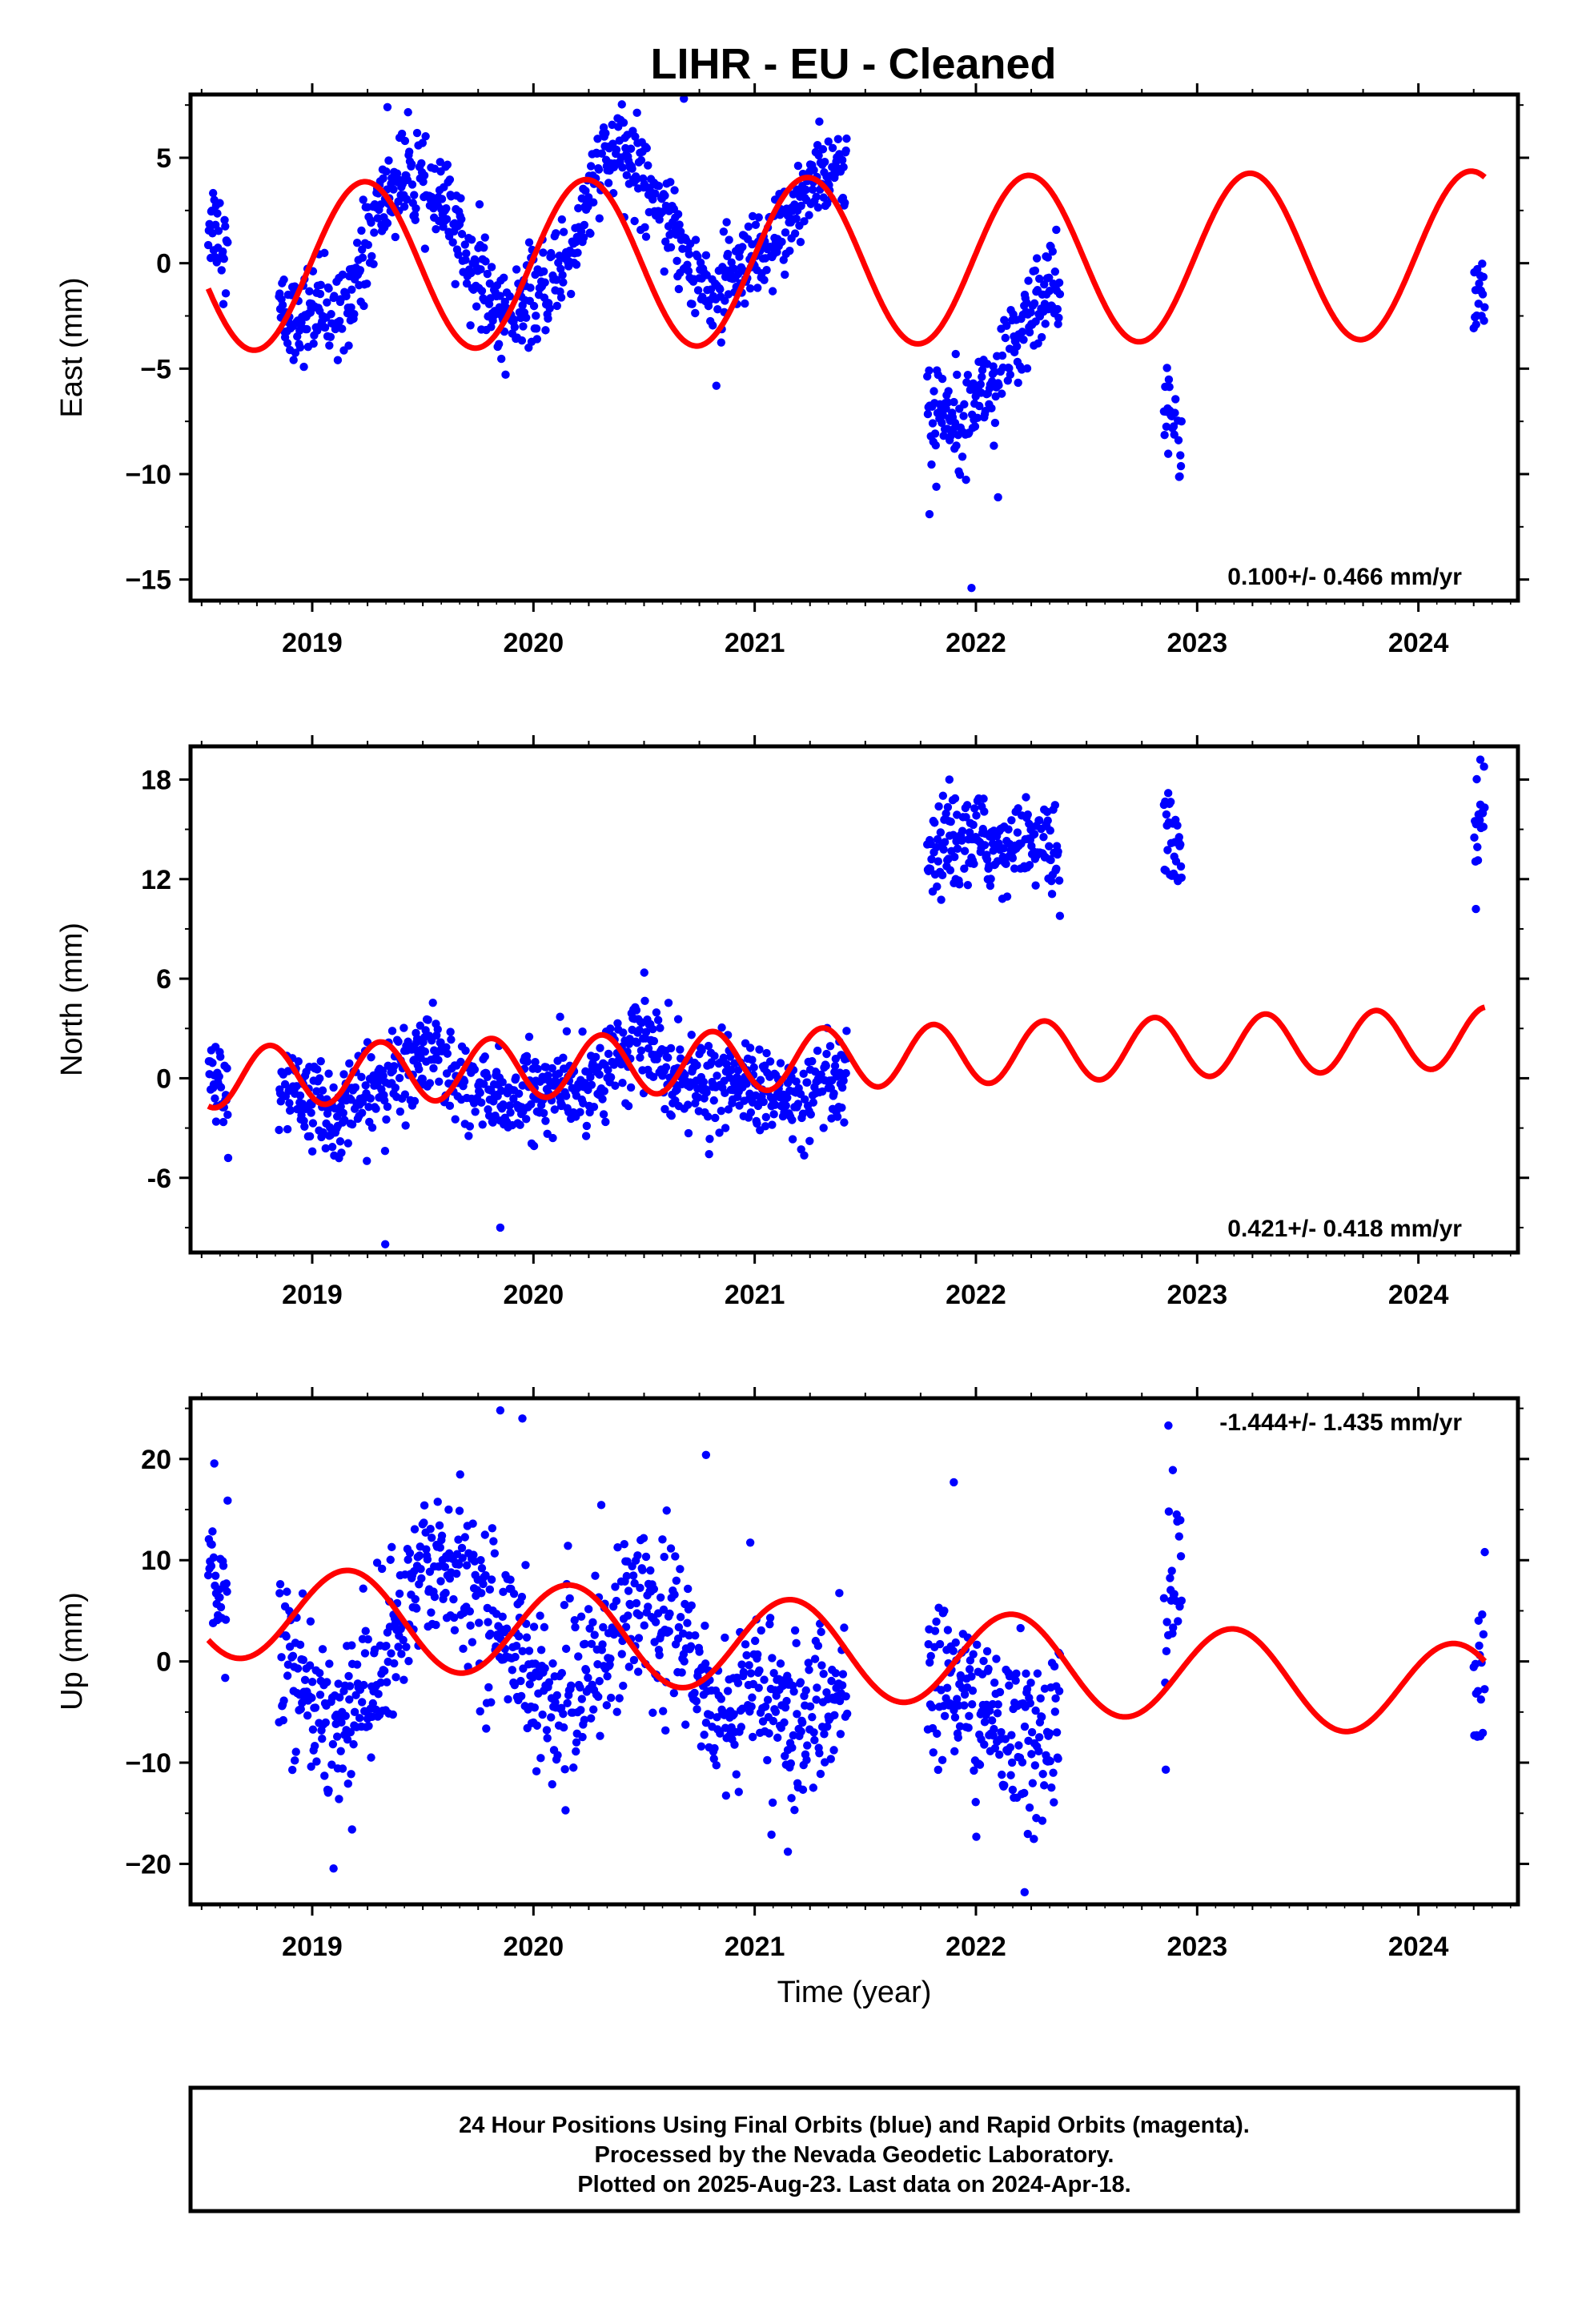 The height and width of the screenshot is (2324, 1582). Describe the element at coordinates (148, 580) in the screenshot. I see `y-tick-label: −15` at that location.